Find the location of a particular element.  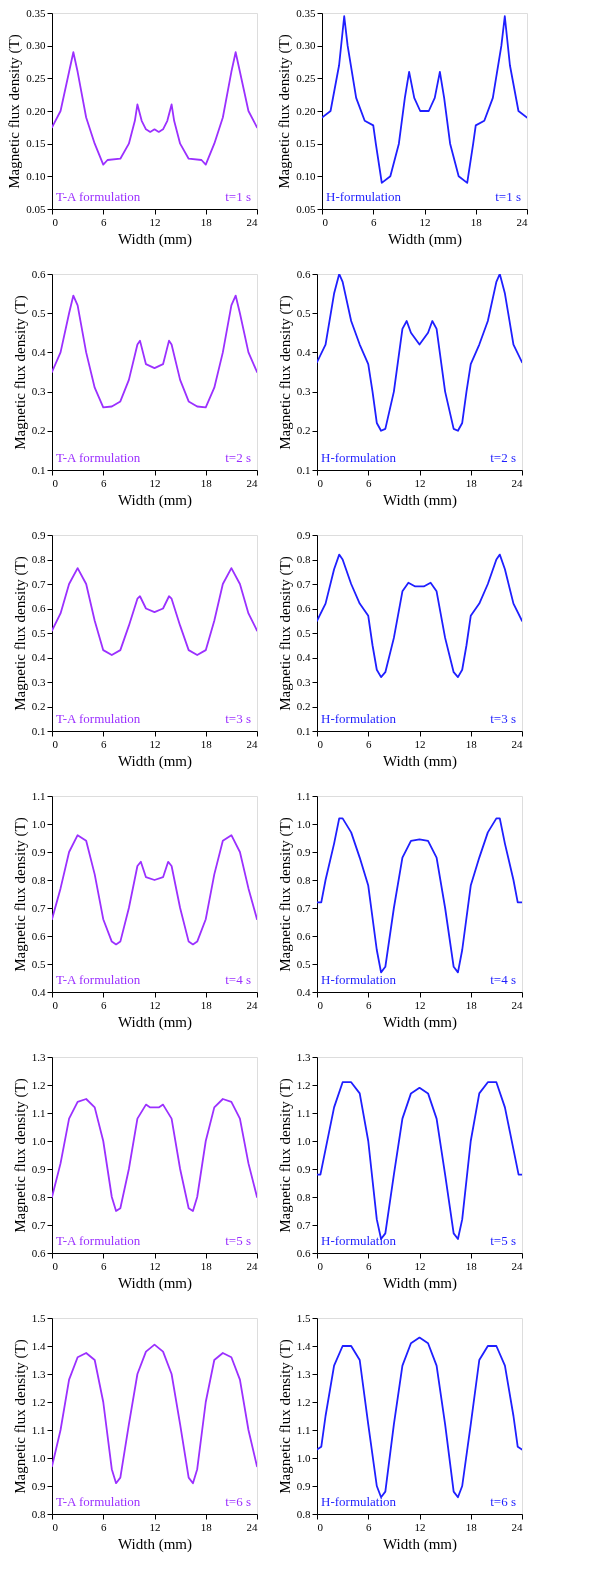

y-tick-label: 0.25 is located at coordinates (306, 77).